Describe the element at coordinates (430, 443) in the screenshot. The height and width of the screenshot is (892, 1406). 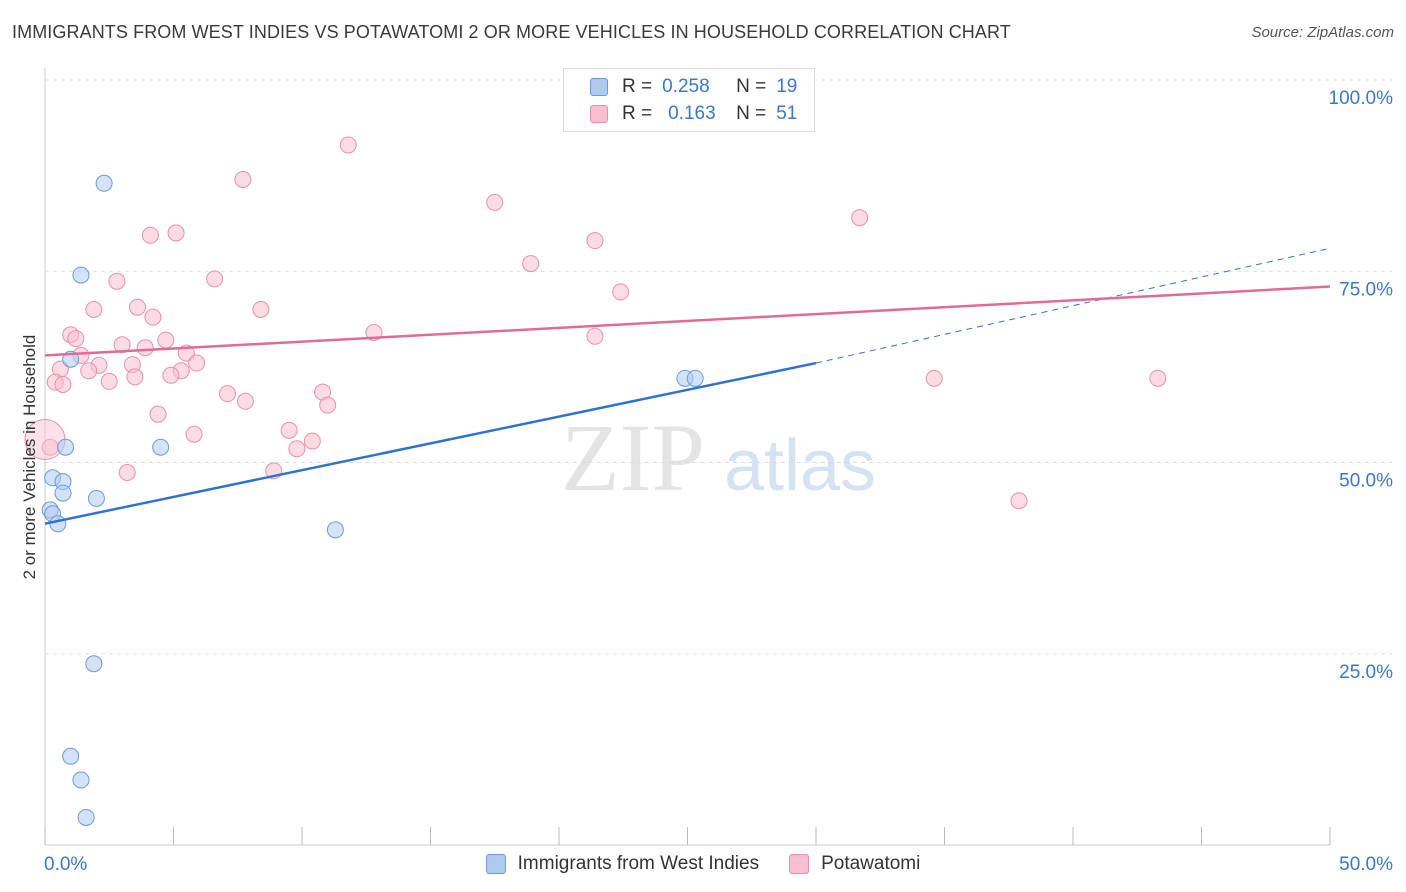
I see `trend-line-west-indies` at that location.